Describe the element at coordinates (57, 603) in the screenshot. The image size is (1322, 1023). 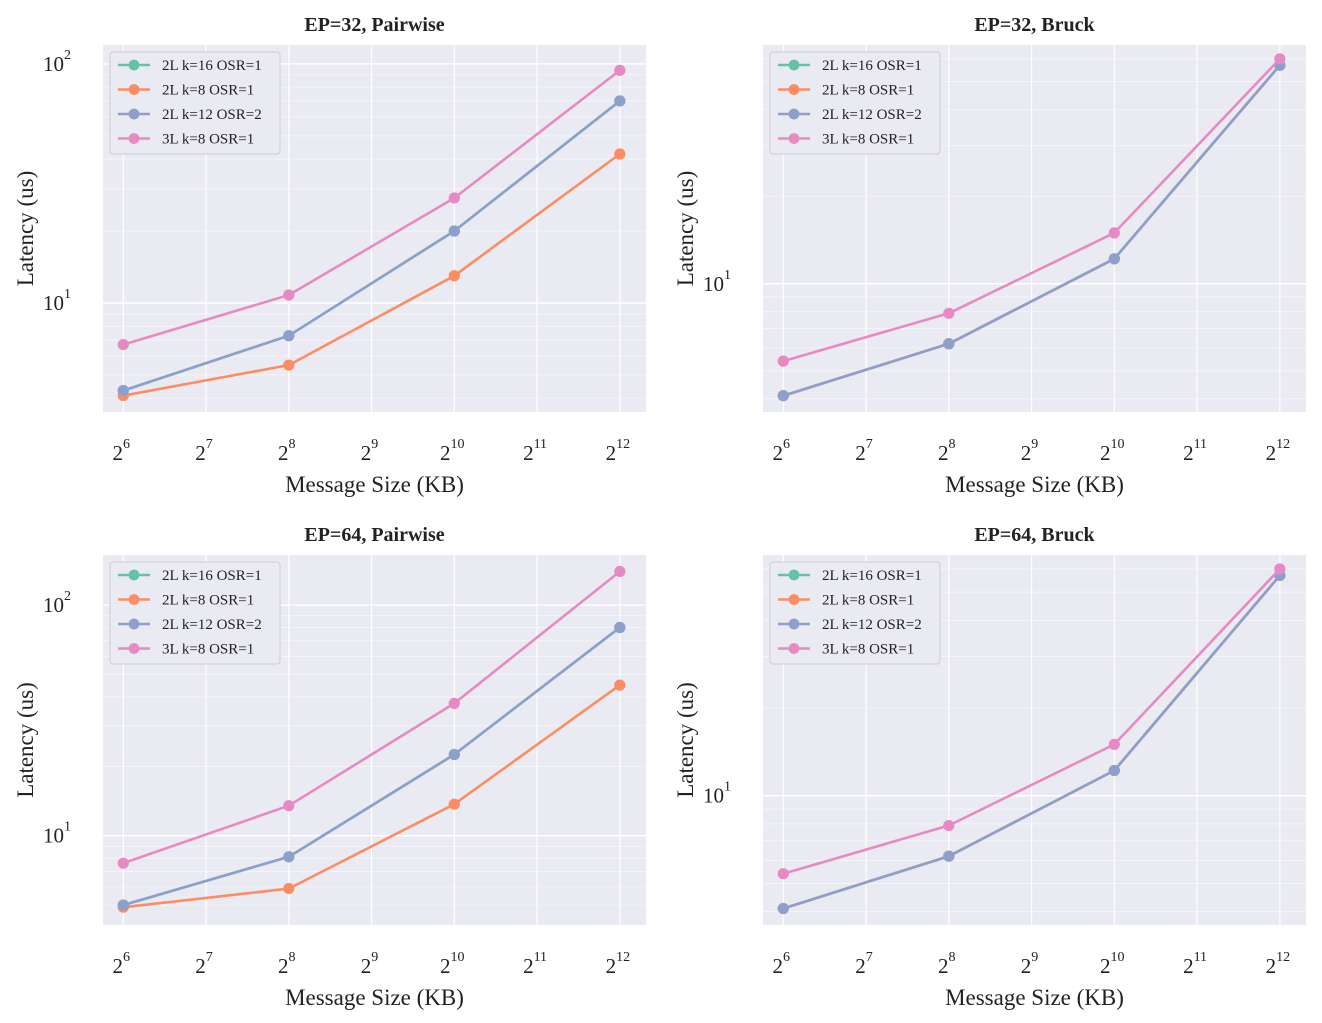
I see `y-tick-label: 10²` at that location.